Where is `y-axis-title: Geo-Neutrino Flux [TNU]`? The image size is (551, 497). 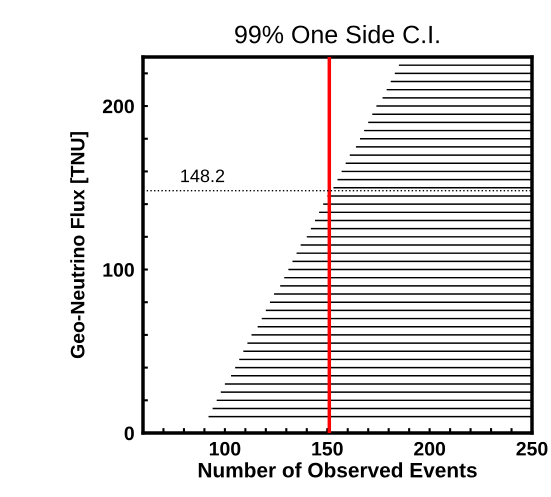 y-axis-title: Geo-Neutrino Flux [TNU] is located at coordinates (79, 245).